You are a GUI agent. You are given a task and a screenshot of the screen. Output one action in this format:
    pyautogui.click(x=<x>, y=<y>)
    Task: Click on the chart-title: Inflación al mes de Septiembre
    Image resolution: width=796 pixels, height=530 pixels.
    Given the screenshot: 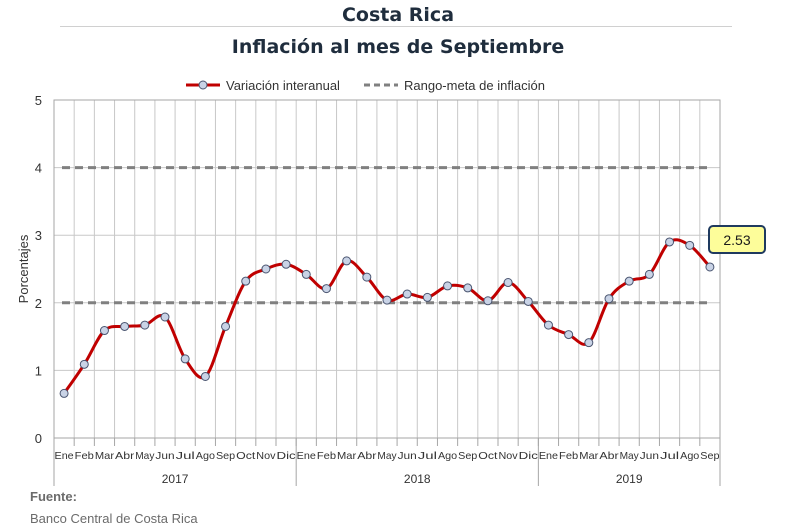 What is the action you would take?
    pyautogui.click(x=398, y=47)
    